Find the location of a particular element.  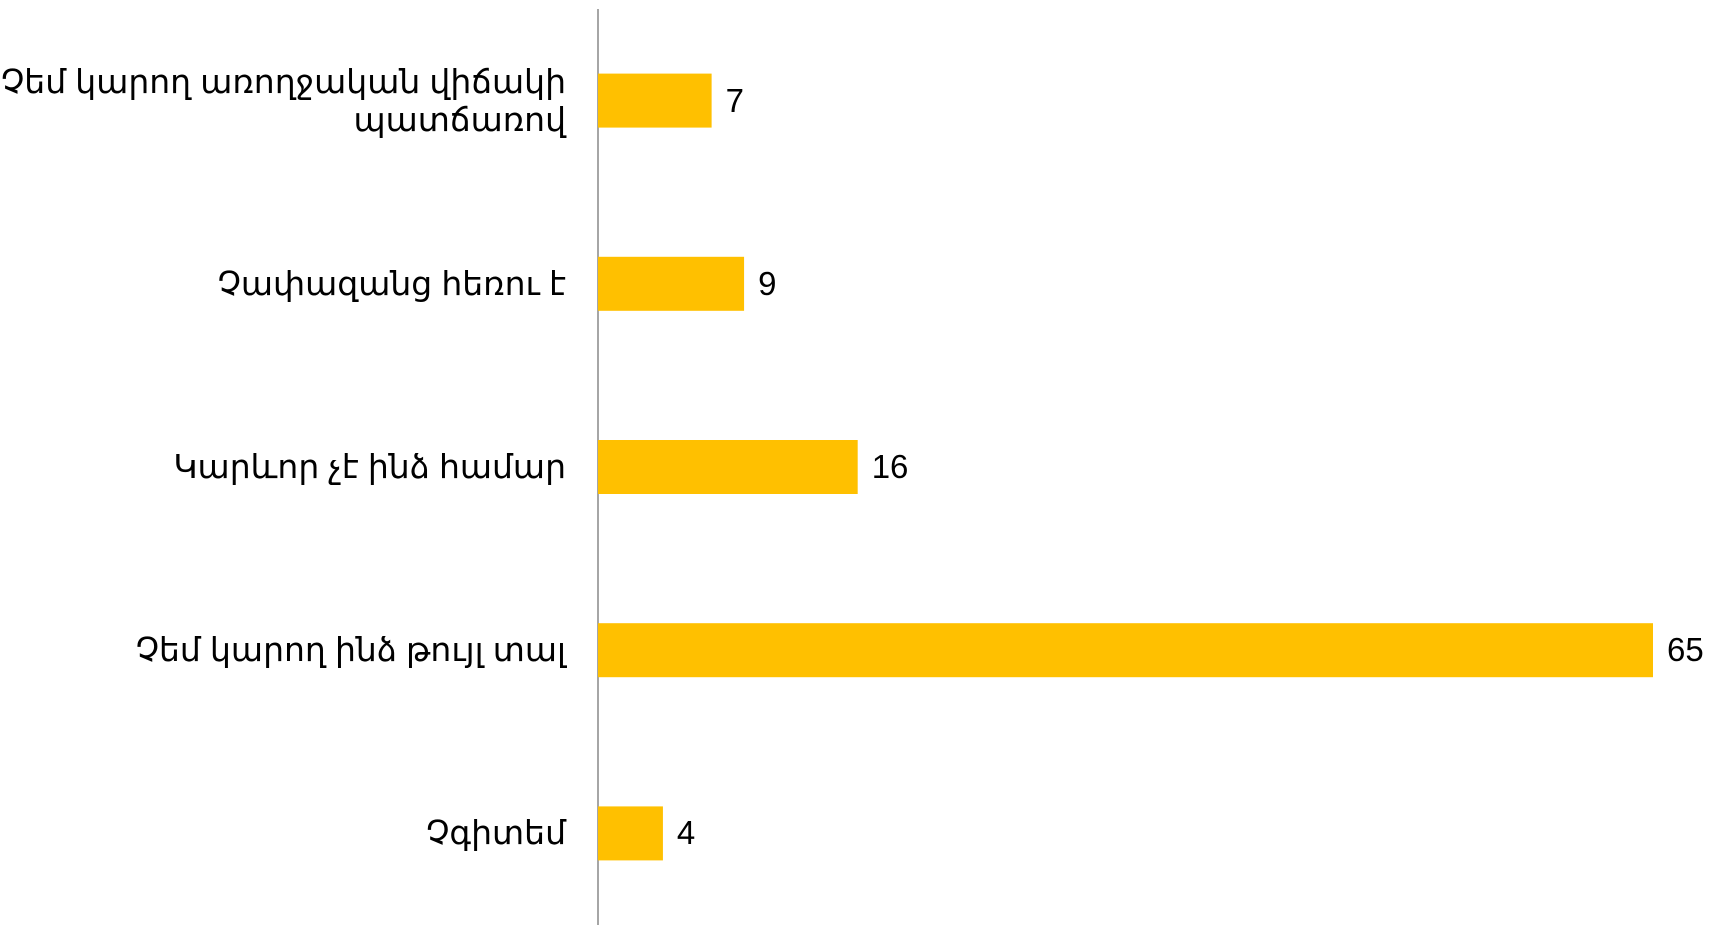

value-label: 9 is located at coordinates (767, 283).